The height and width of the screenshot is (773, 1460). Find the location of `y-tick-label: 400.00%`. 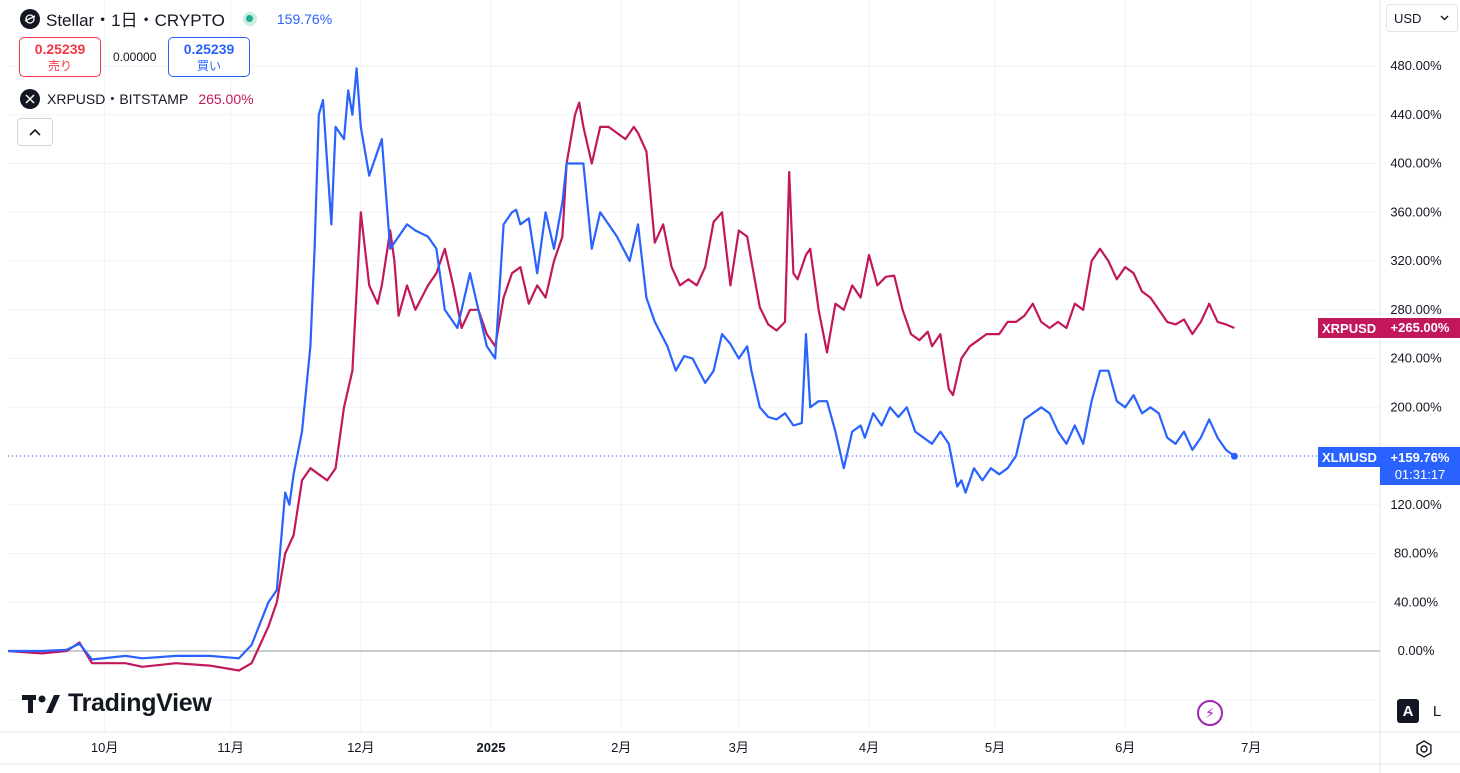

y-tick-label: 400.00% is located at coordinates (1416, 163).